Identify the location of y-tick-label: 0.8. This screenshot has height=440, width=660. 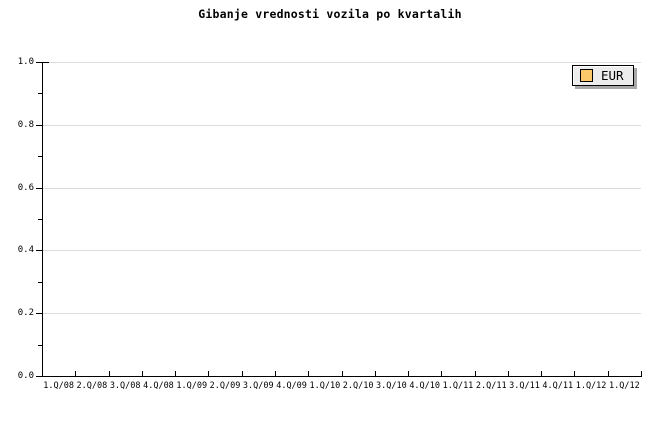
(25, 125).